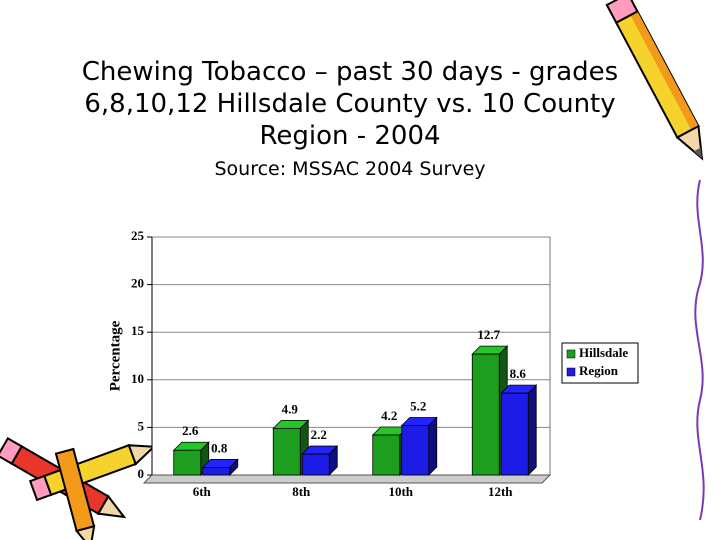  What do you see at coordinates (603, 352) in the screenshot?
I see `legend-label: Hillsdale` at bounding box center [603, 352].